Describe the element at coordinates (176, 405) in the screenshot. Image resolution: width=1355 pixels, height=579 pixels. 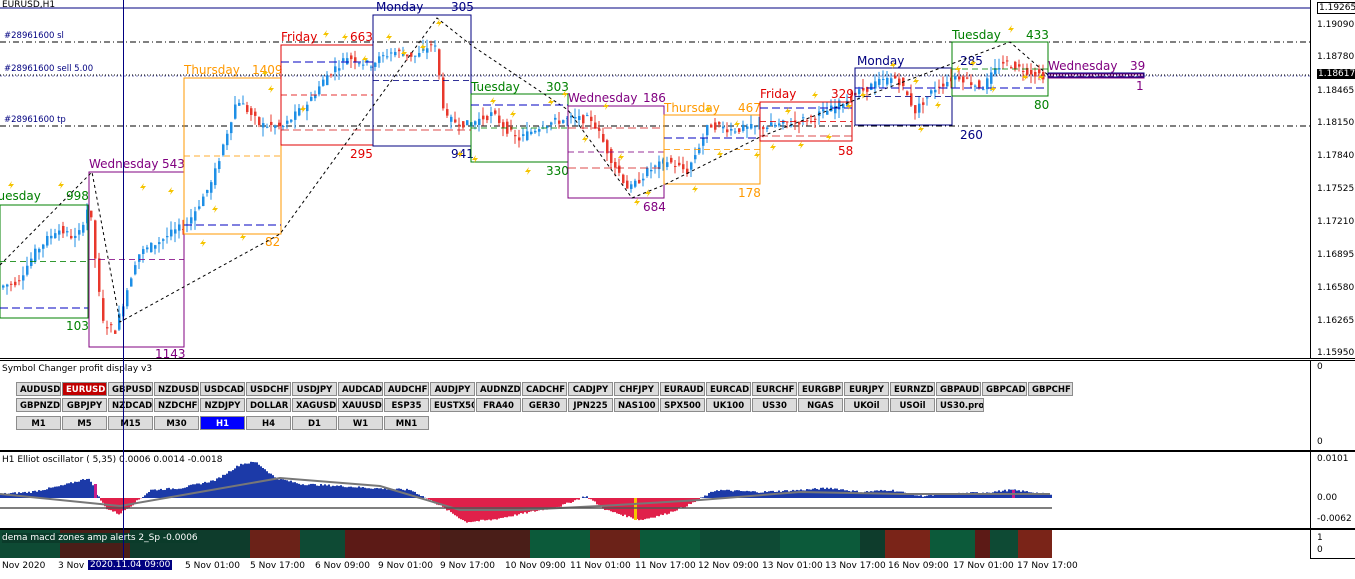
I see `symbol-button-nzdchf: NZDCHF` at that location.